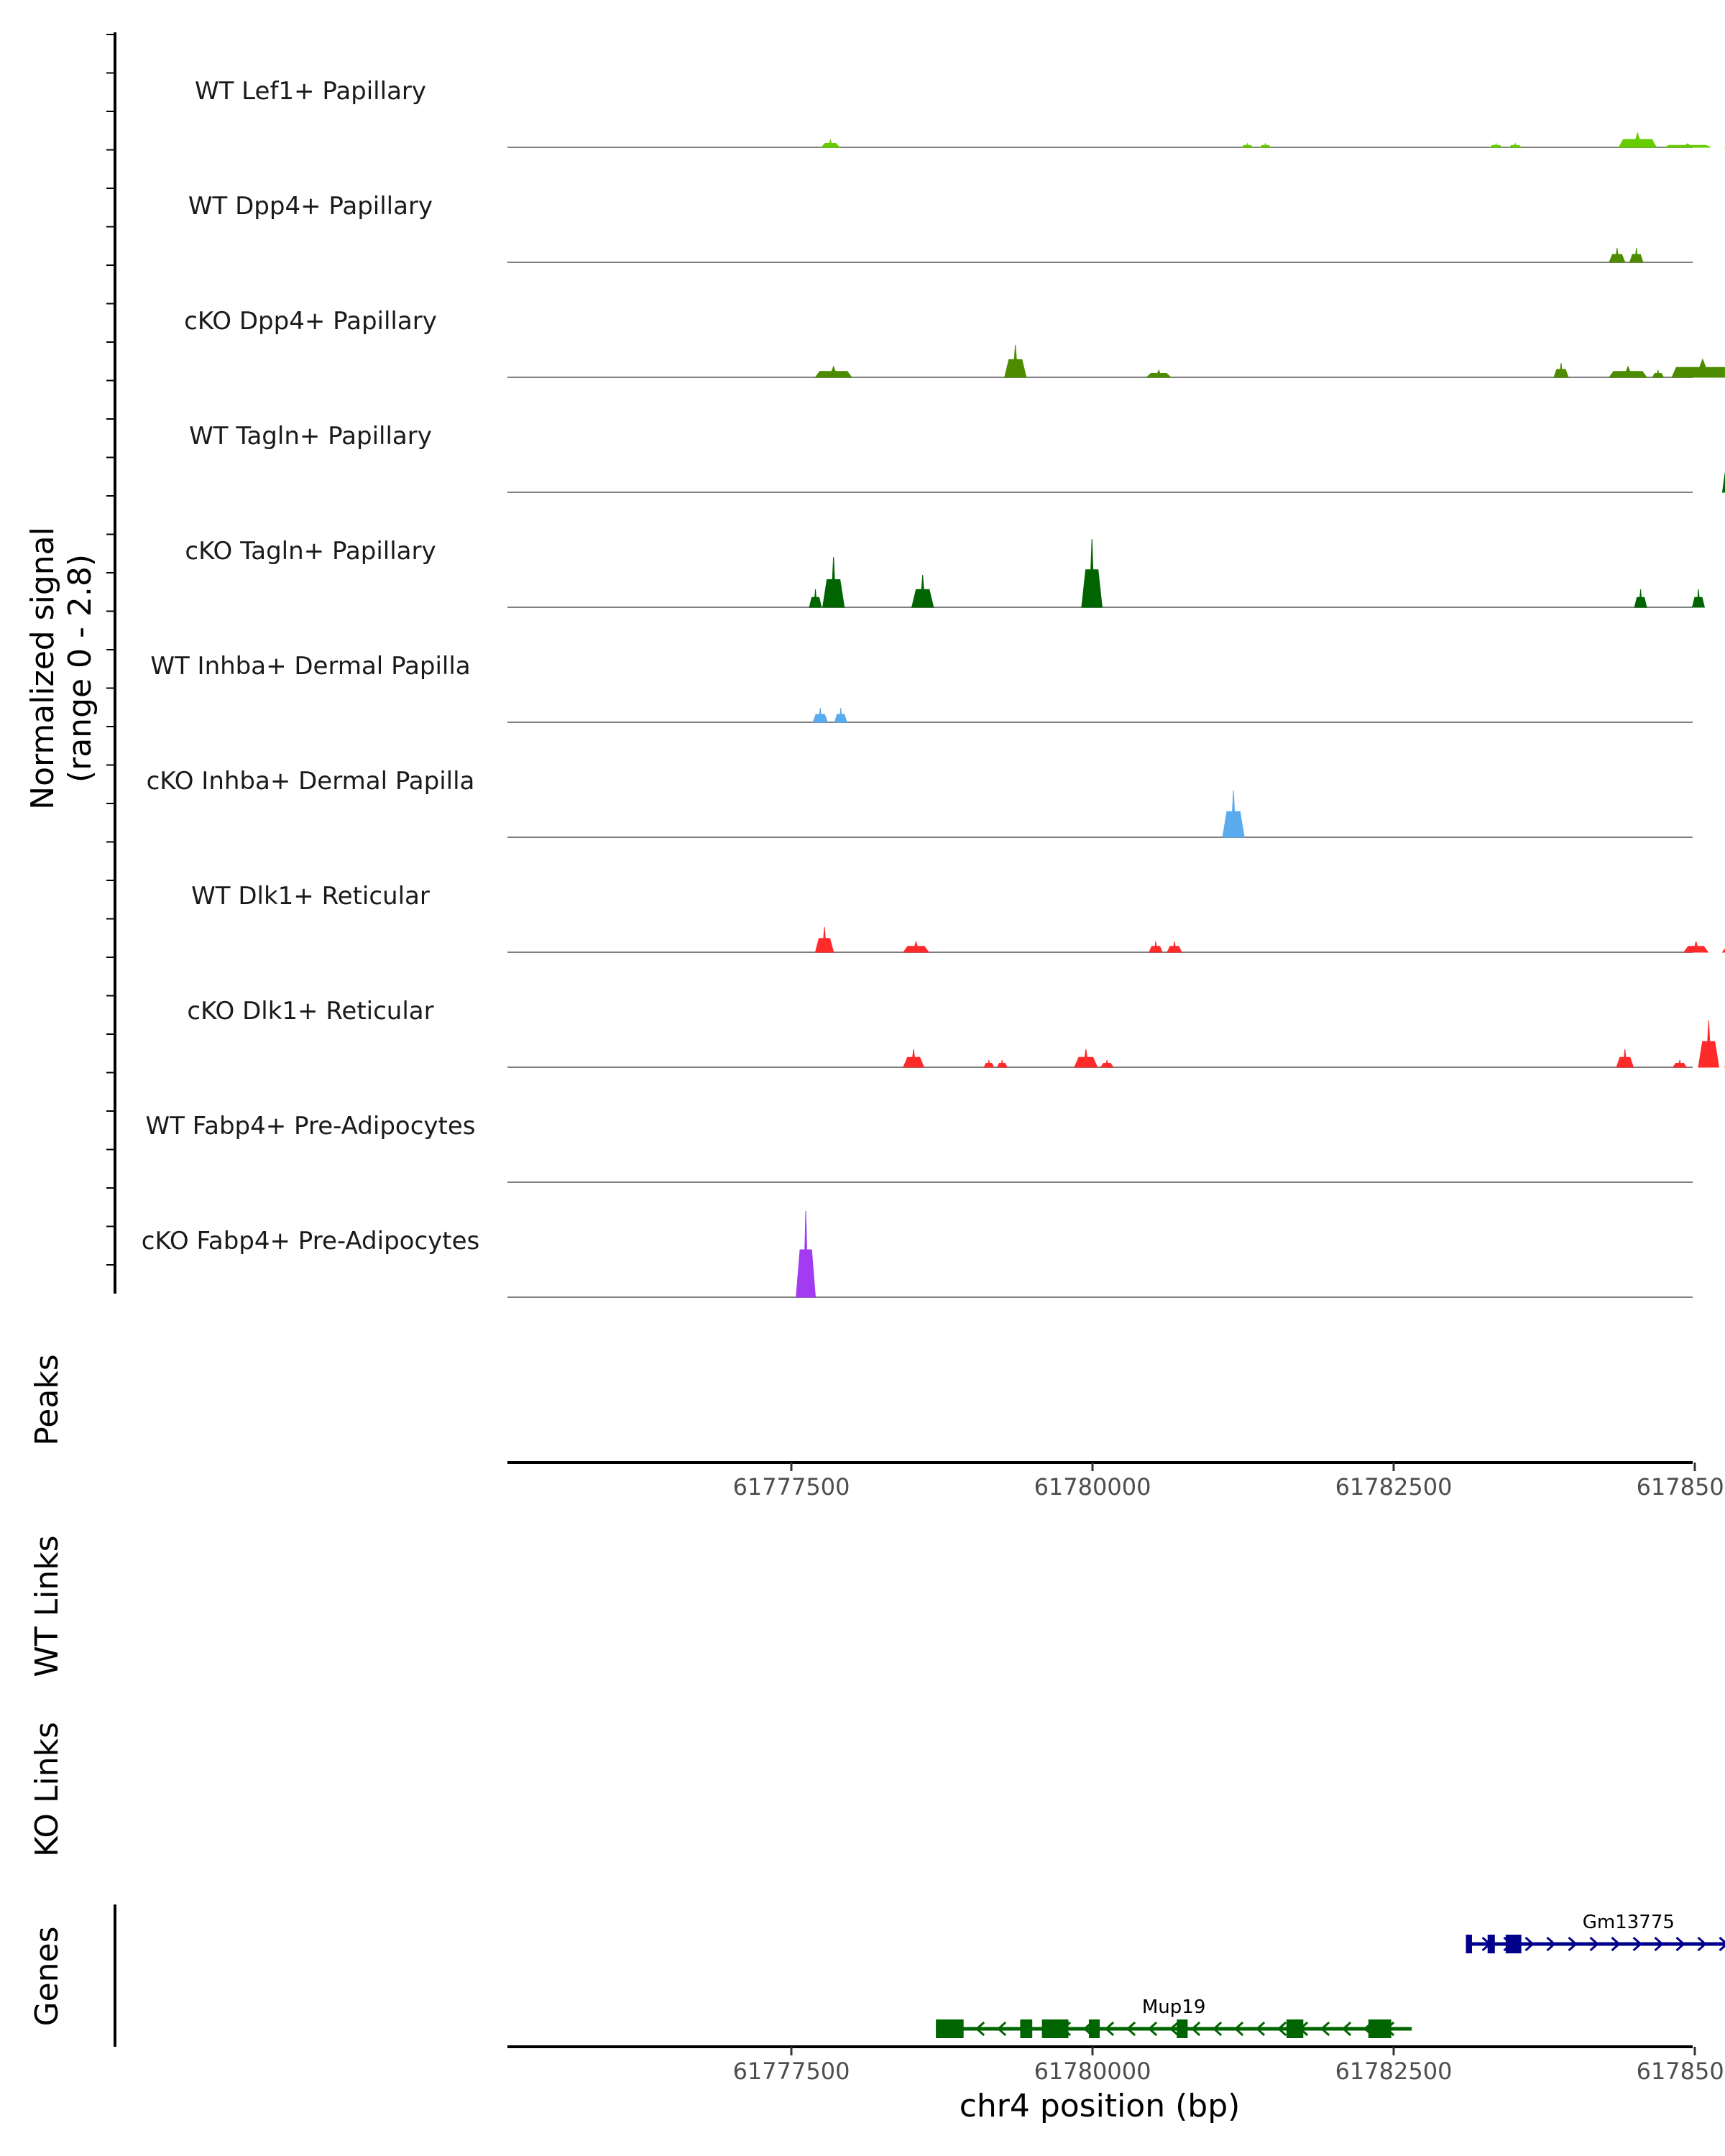 The image size is (1725, 2156). Describe the element at coordinates (1394, 2071) in the screenshot. I see `x-tick-label: 61782500` at that location.